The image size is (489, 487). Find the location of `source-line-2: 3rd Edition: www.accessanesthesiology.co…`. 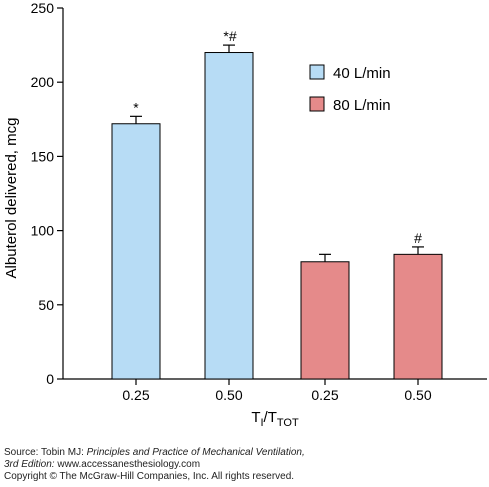

source-line-2: 3rd Edition: www.accessanesthesiology.co… is located at coordinates (244, 465).